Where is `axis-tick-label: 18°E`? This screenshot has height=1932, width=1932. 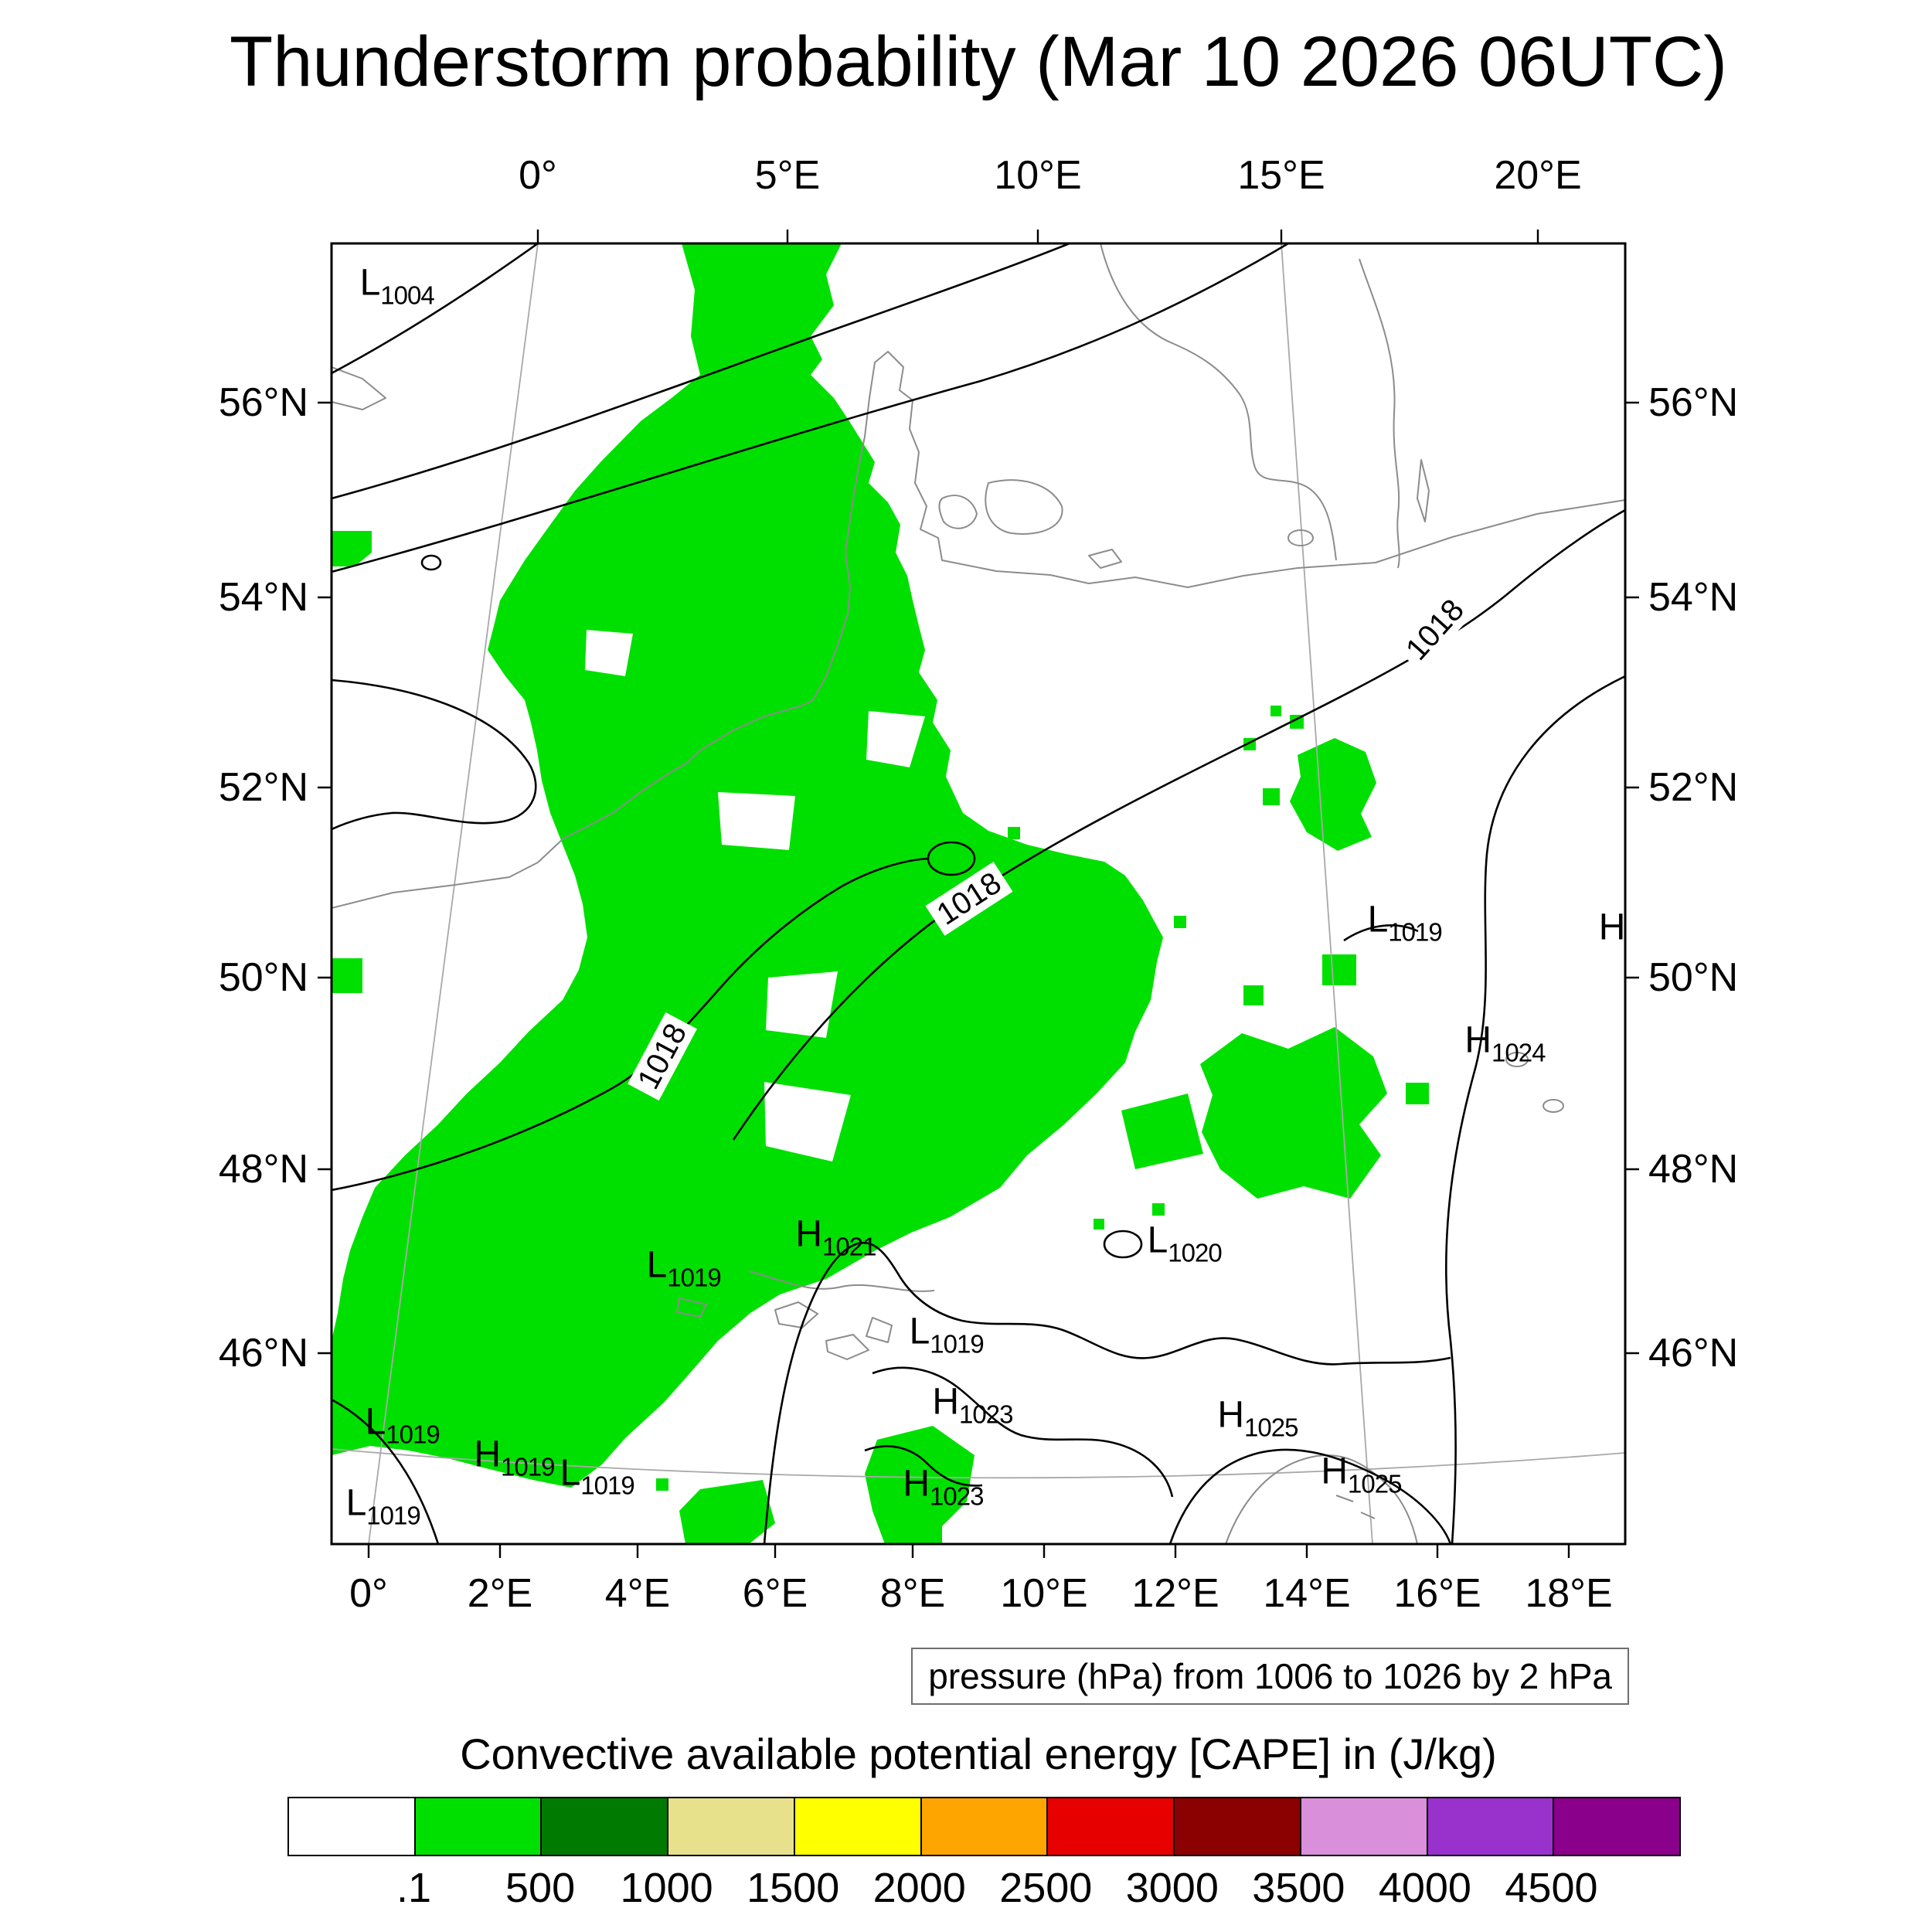
axis-tick-label: 18°E is located at coordinates (1569, 1594).